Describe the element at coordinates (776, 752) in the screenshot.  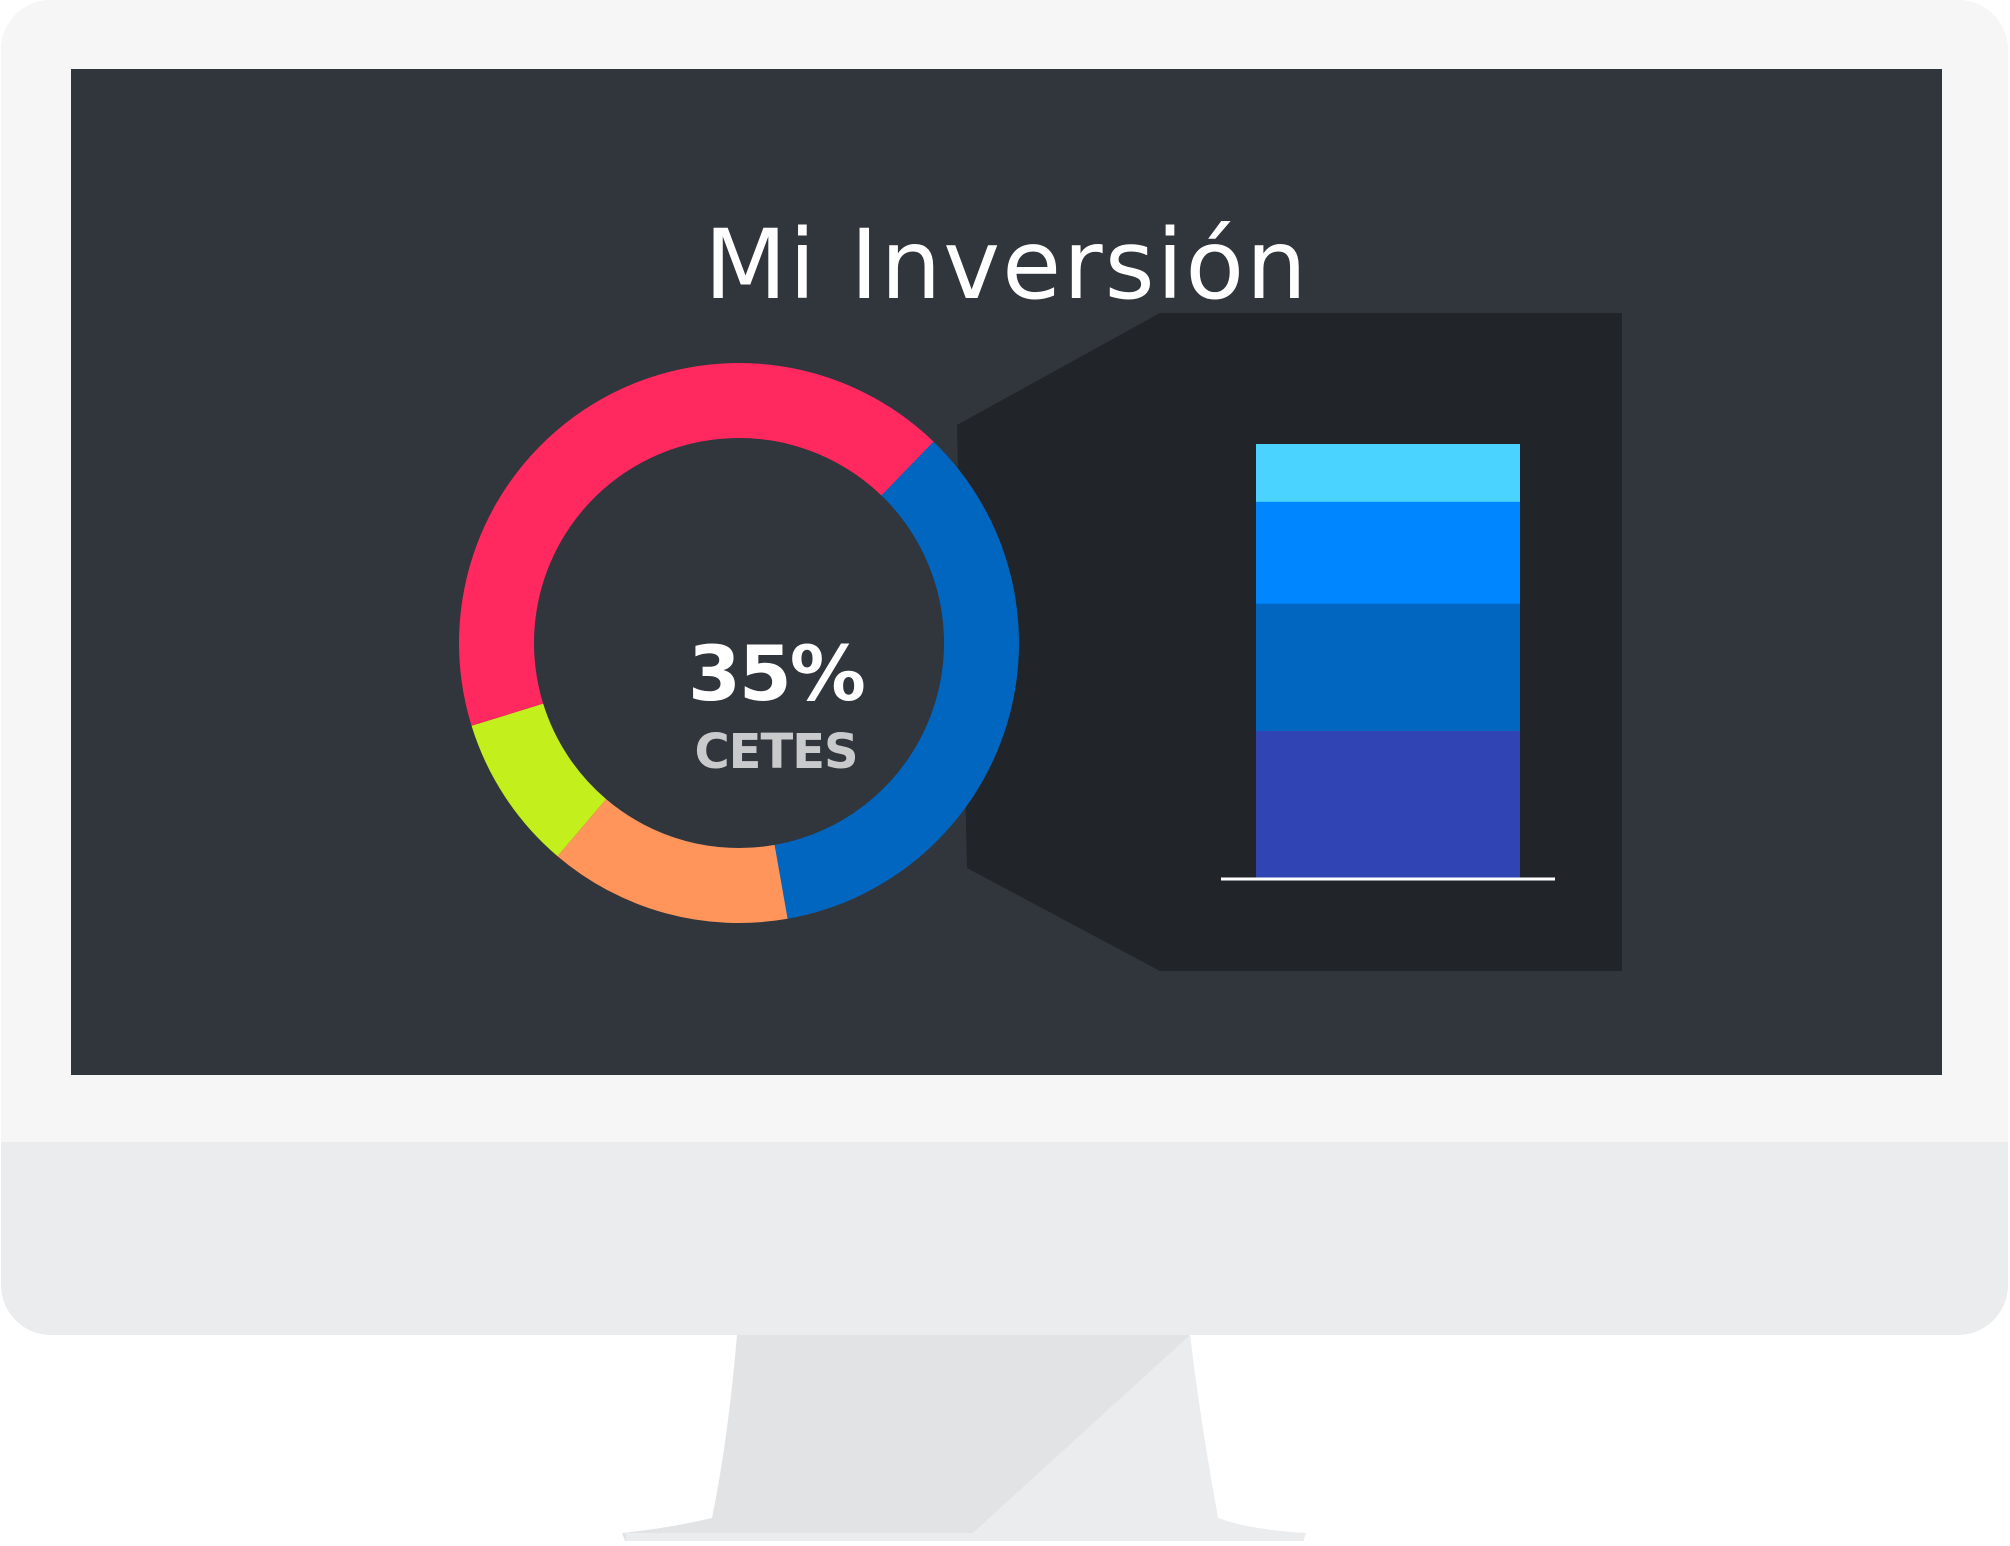
I see `donut-center-label: CETES` at that location.